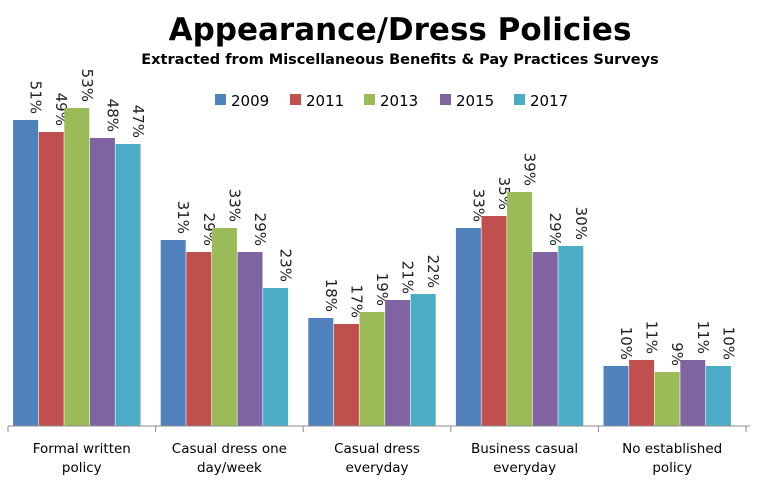  I want to click on category-label: Casual dress everyday, so click(377, 458).